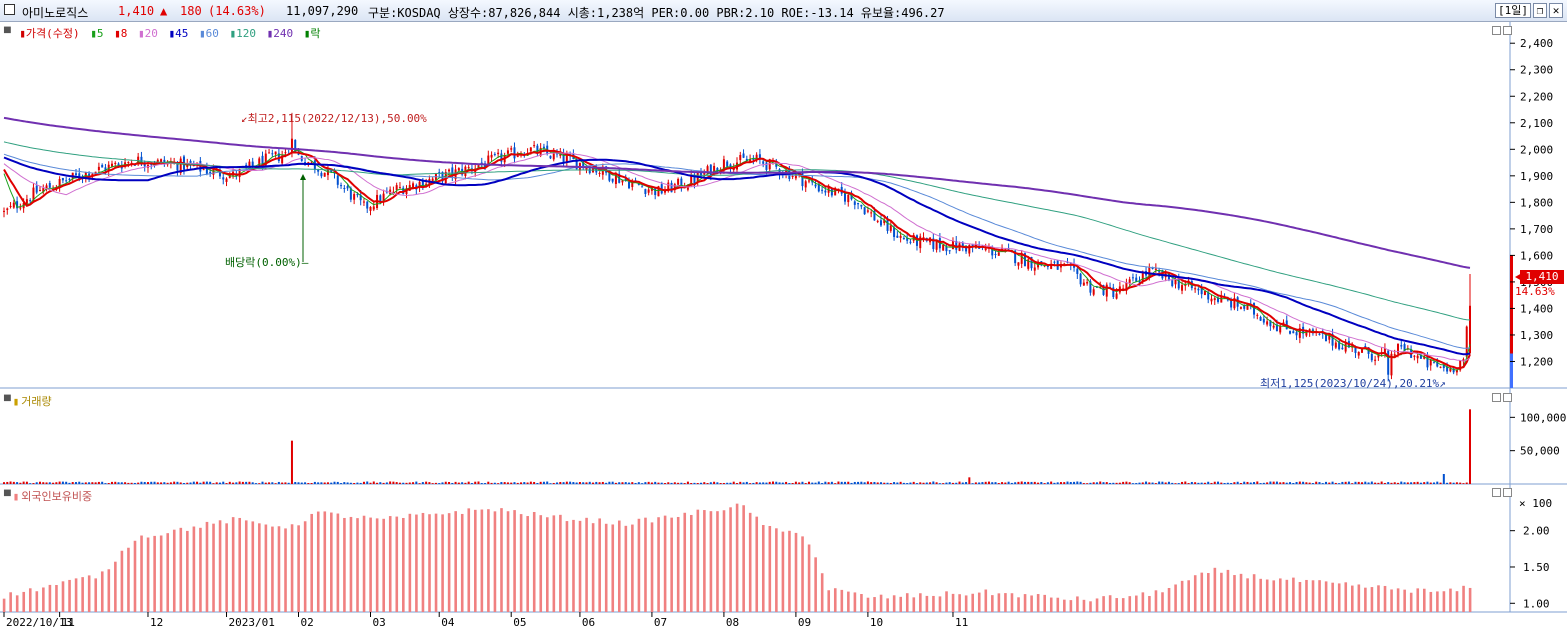 Image resolution: width=1567 pixels, height=630 pixels. Describe the element at coordinates (1556, 10) in the screenshot. I see `close-icon: ✕` at that location.